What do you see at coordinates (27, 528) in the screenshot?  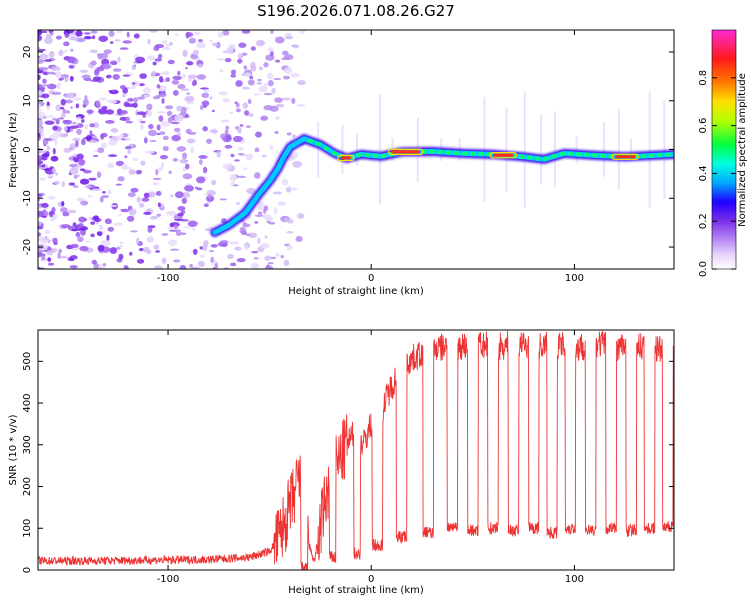 I see `y-tick-label: 100` at bounding box center [27, 528].